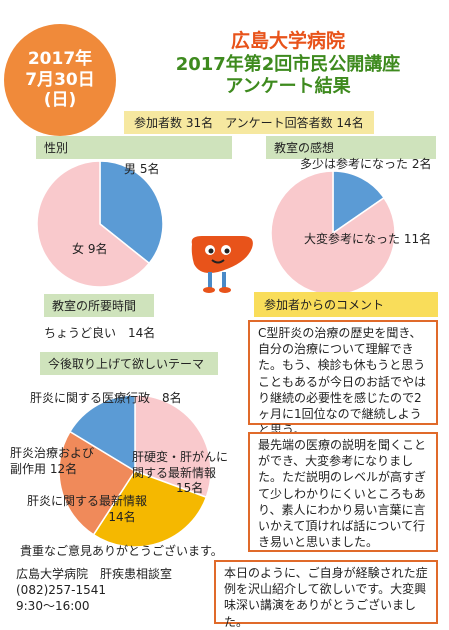 This screenshot has width=449, height=630. Describe the element at coordinates (94, 574) in the screenshot. I see `contact-dept: 広島大学病院 肝疾患相談室` at that location.